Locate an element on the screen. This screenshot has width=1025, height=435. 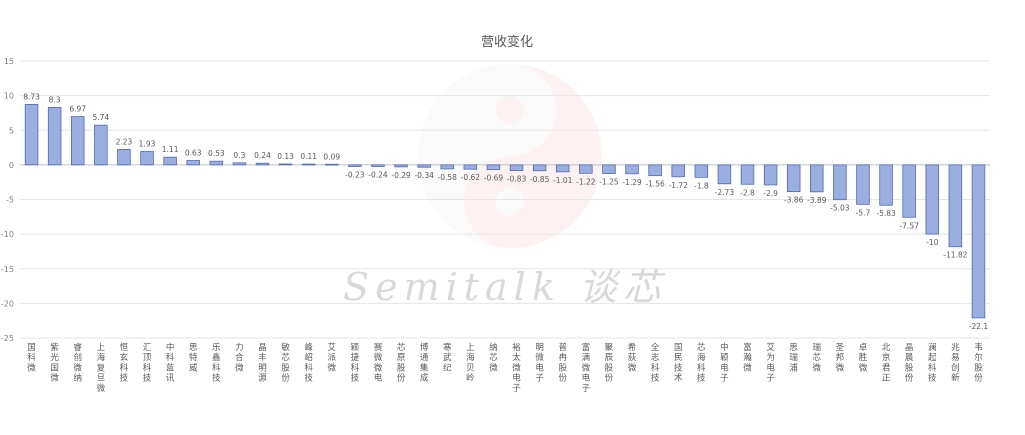
category-label: 艾派微 is located at coordinates (332, 358).